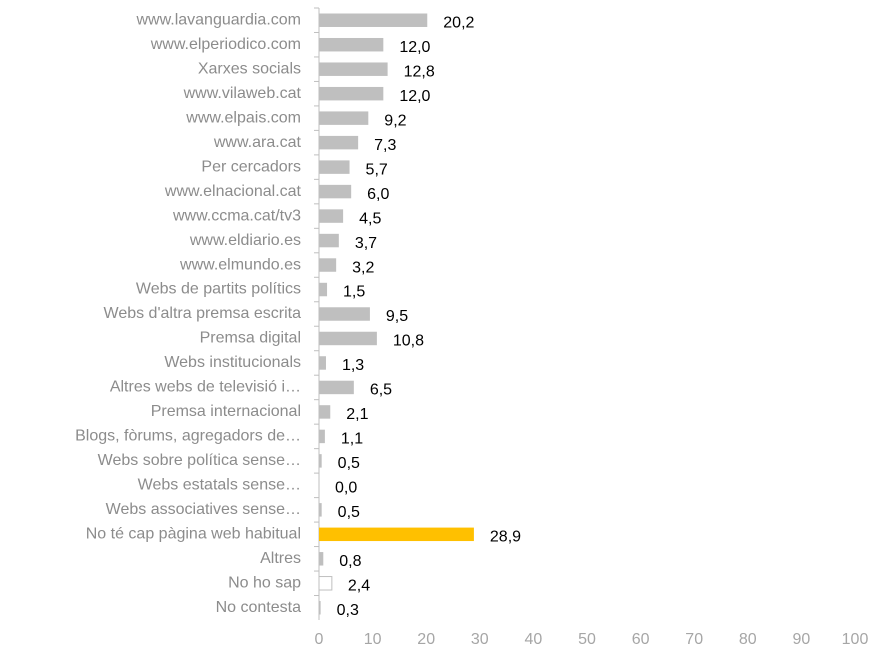 The width and height of the screenshot is (876, 660). I want to click on x-tick-label: 0, so click(319, 639).